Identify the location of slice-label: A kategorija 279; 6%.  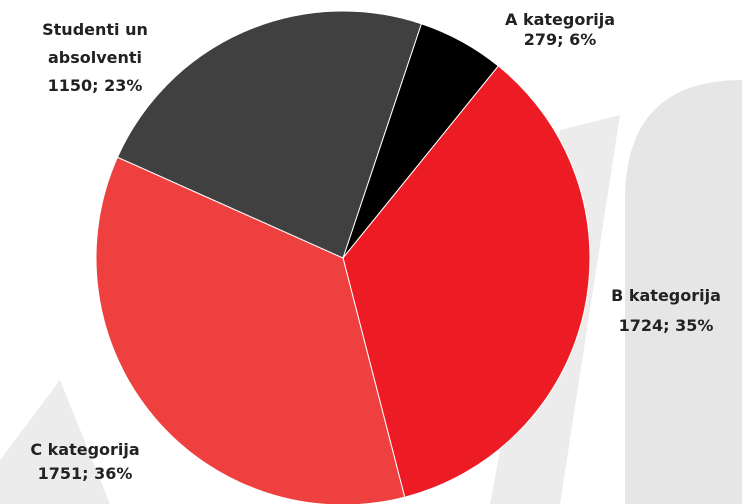
(560, 30).